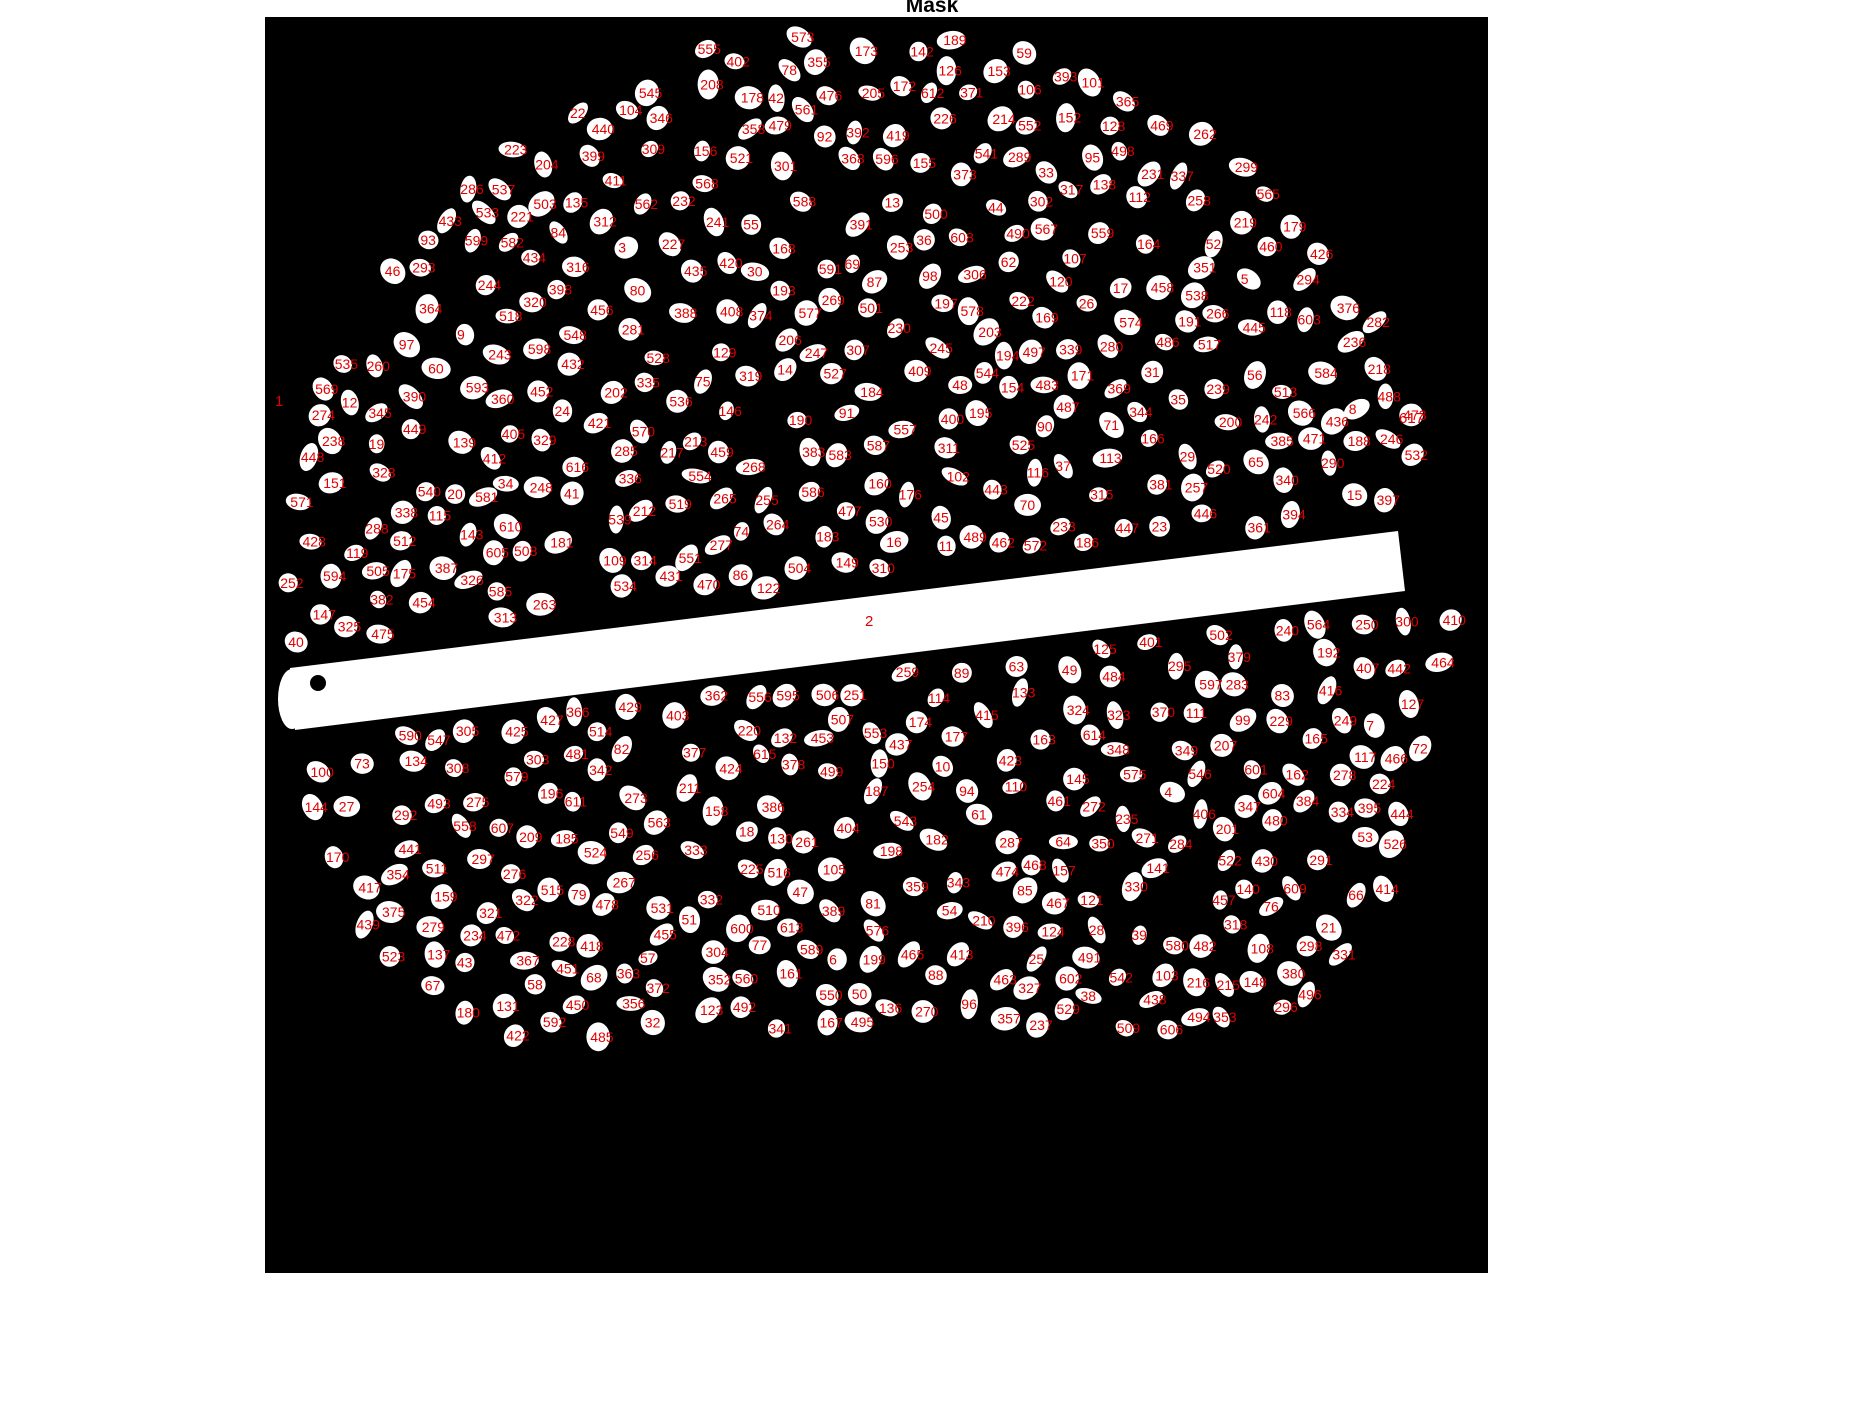 The height and width of the screenshot is (1402, 1864). I want to click on particle-label: 197, so click(946, 303).